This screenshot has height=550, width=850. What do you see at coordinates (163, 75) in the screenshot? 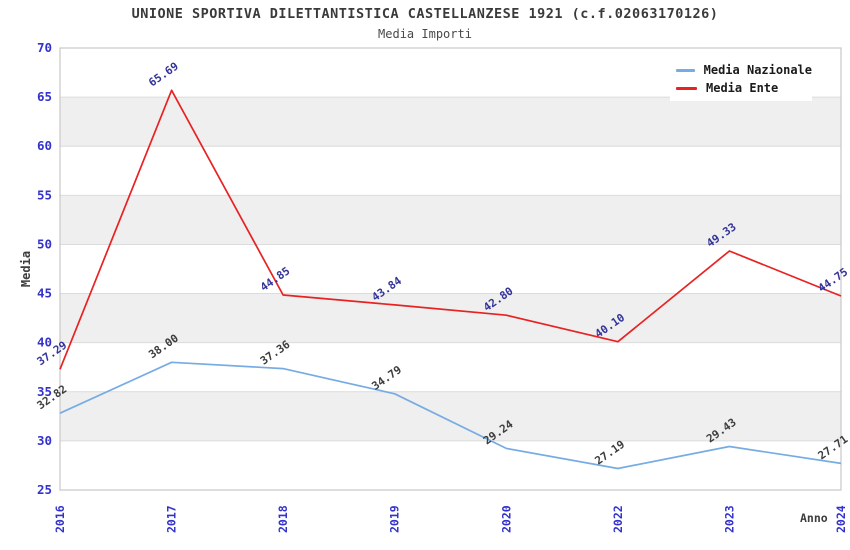
I see `data-label: 65.69` at bounding box center [163, 75].